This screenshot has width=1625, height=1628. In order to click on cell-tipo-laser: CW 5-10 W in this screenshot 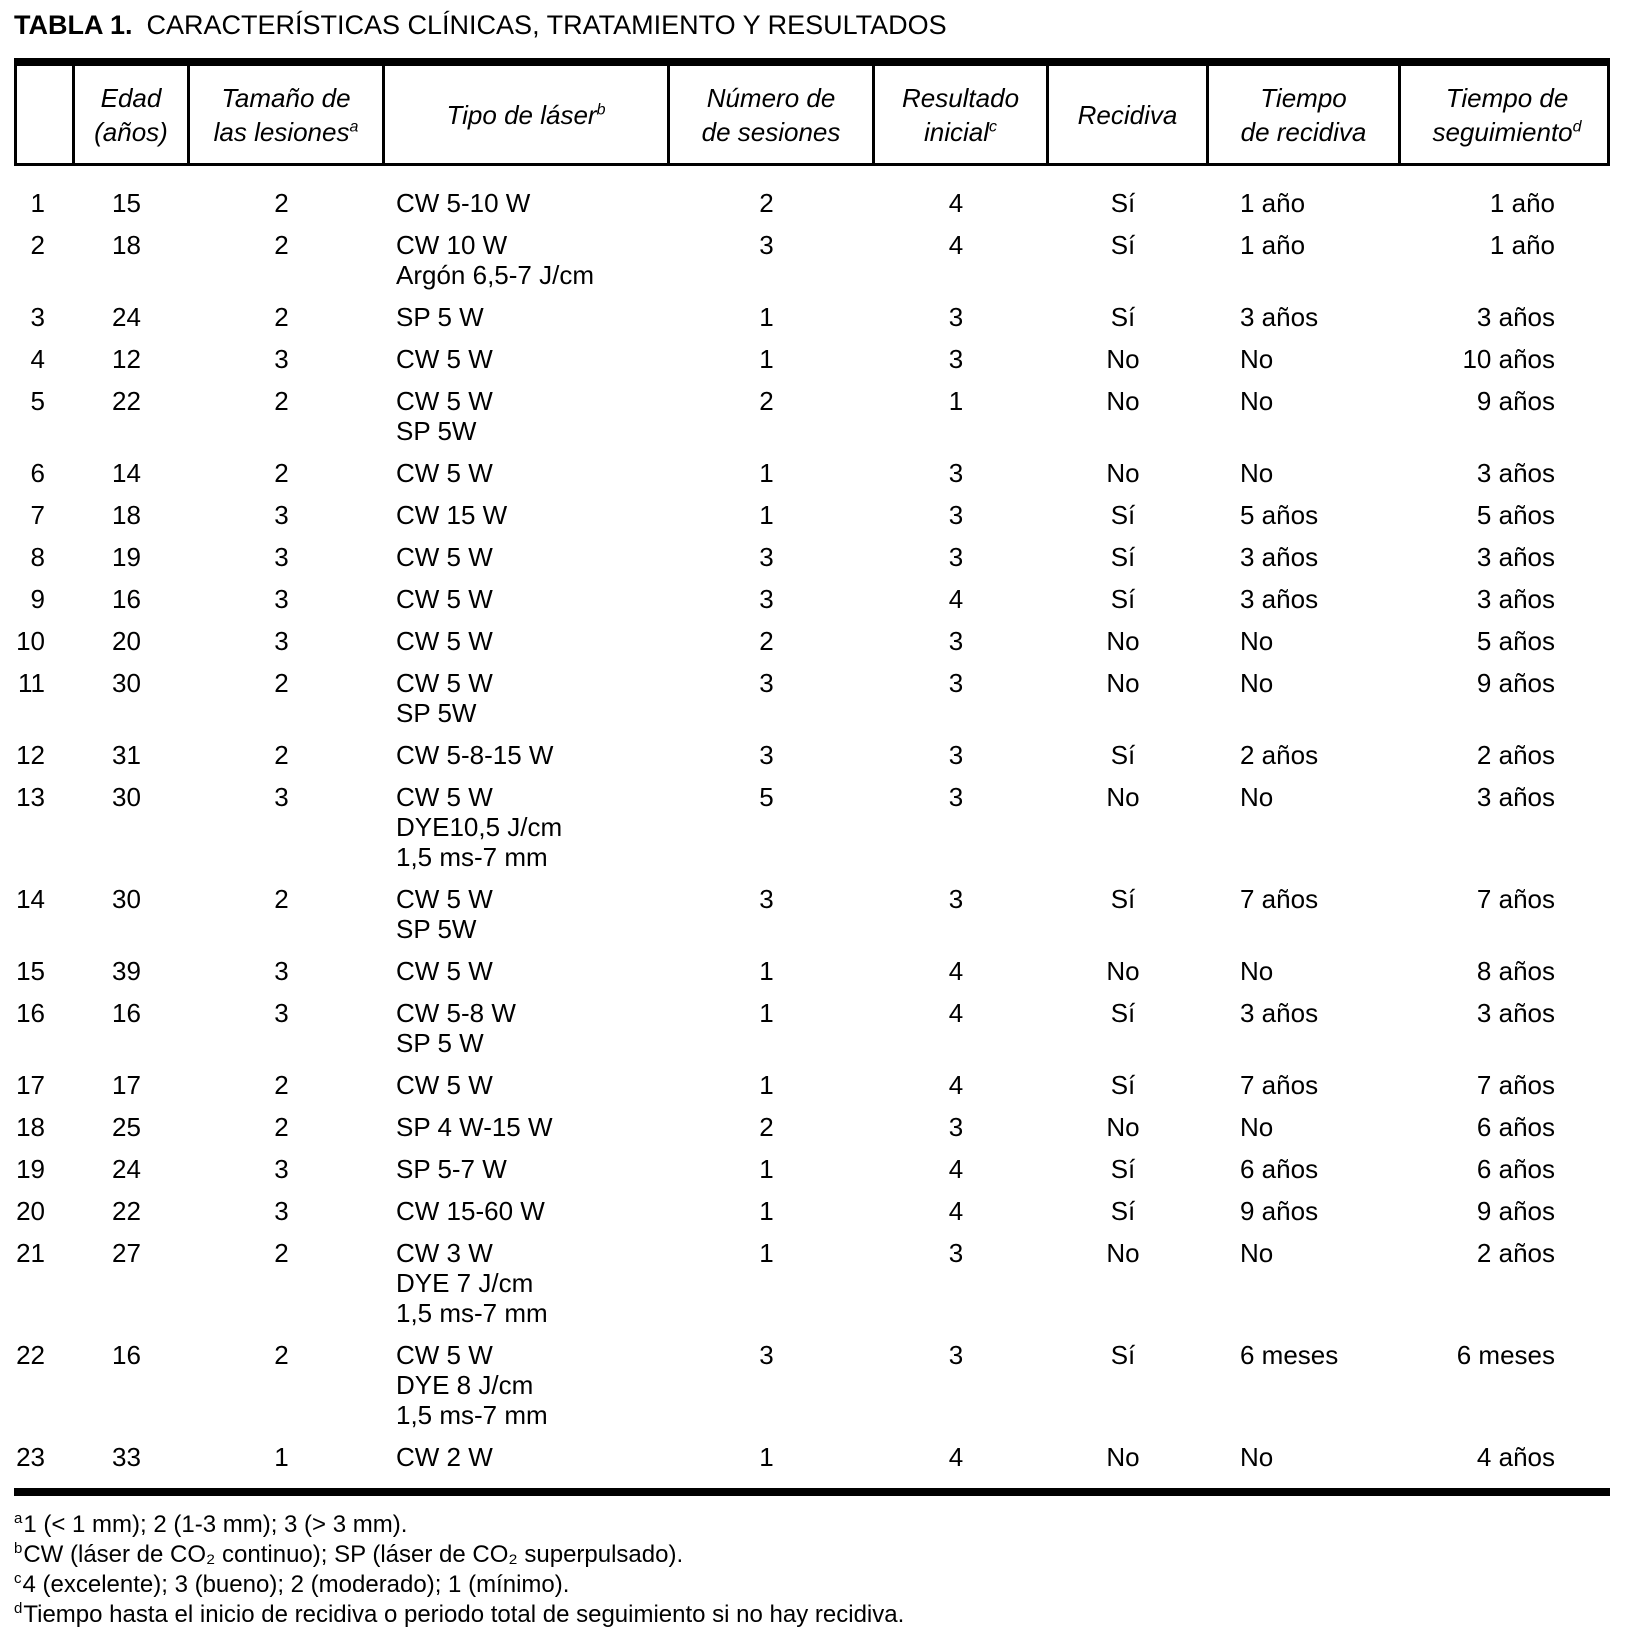, I will do `click(521, 203)`.